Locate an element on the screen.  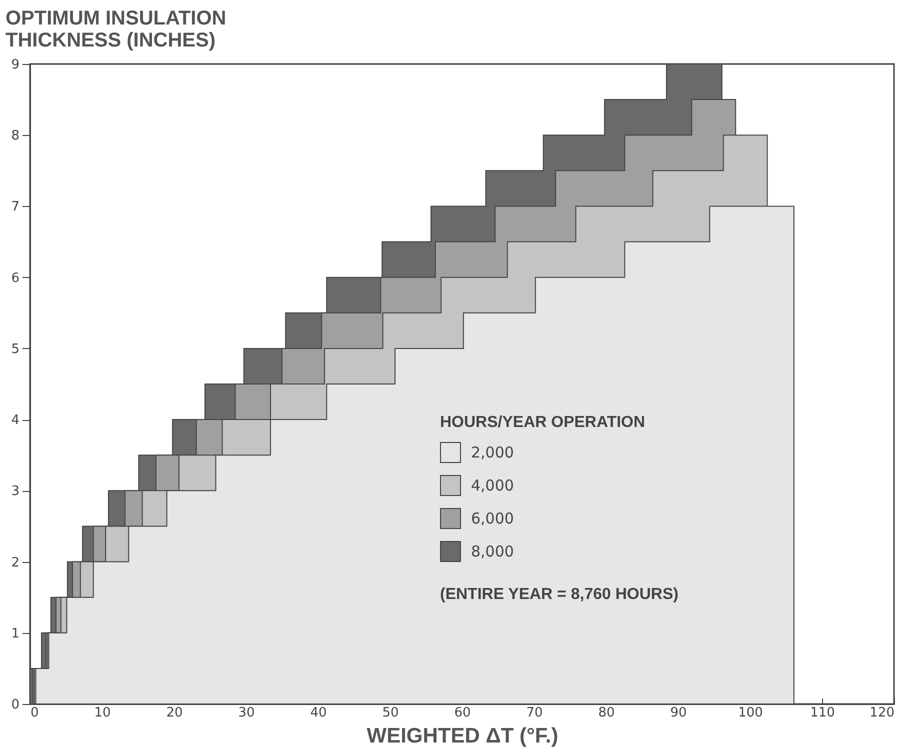
x-tick-label: 50 is located at coordinates (390, 713).